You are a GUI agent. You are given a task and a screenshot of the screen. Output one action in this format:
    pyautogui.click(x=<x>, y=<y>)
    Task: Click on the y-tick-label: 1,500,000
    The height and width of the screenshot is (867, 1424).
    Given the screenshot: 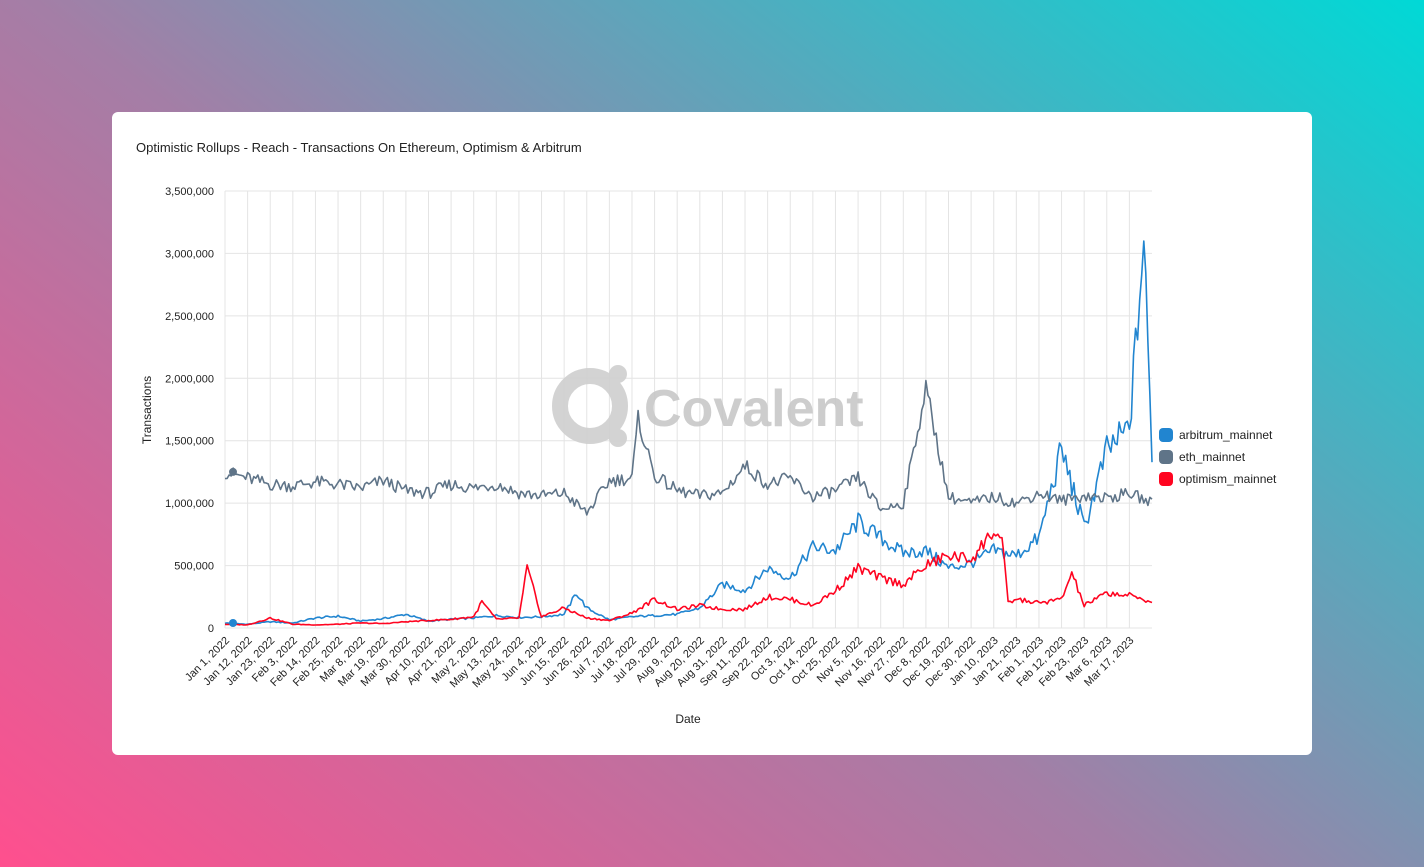 What is the action you would take?
    pyautogui.click(x=189, y=442)
    